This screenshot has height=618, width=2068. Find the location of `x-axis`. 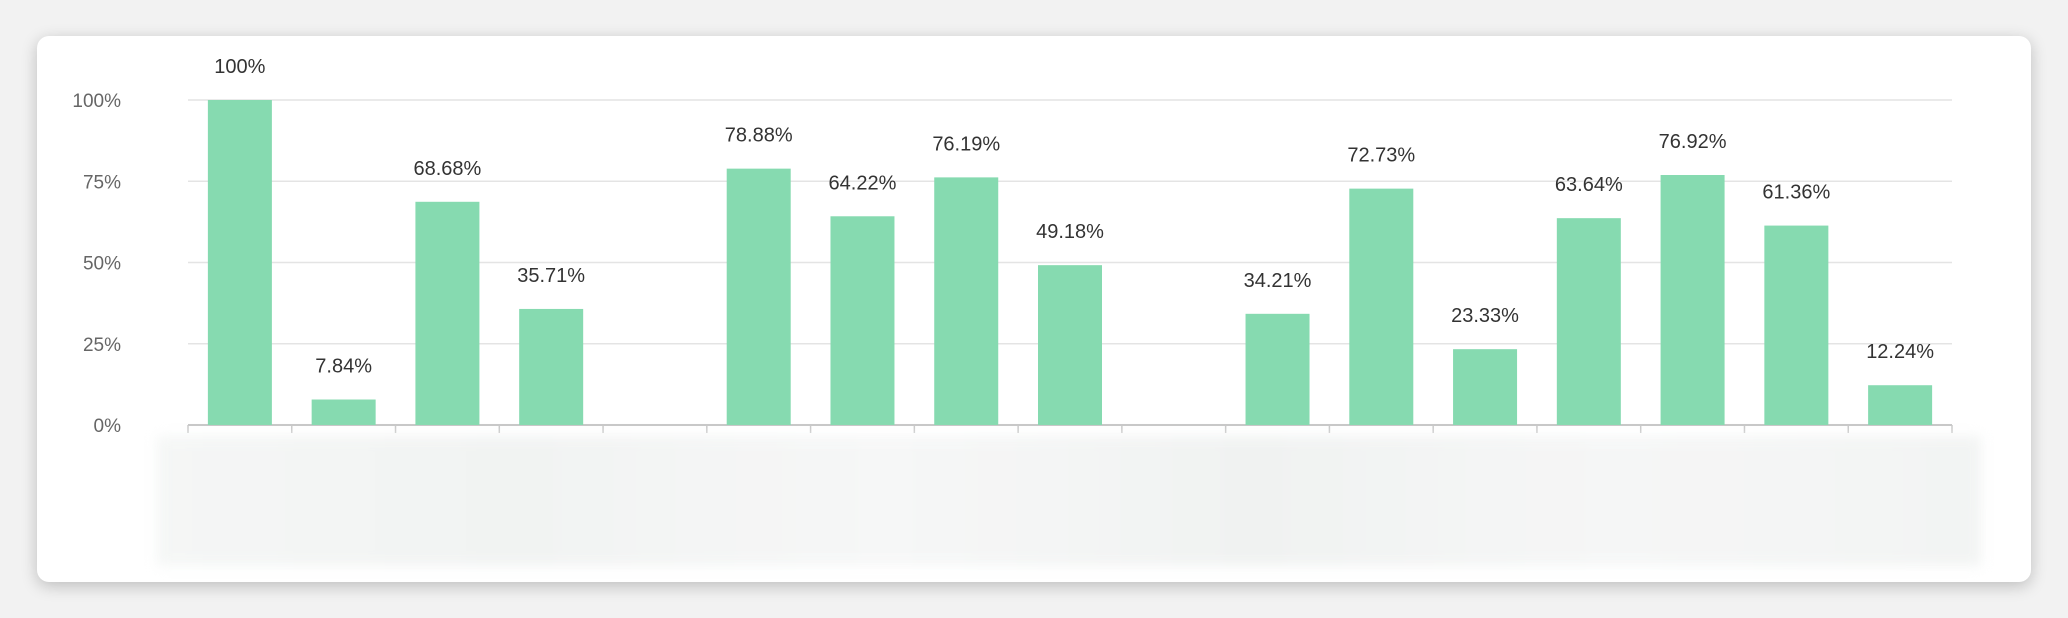

x-axis is located at coordinates (1070, 428).